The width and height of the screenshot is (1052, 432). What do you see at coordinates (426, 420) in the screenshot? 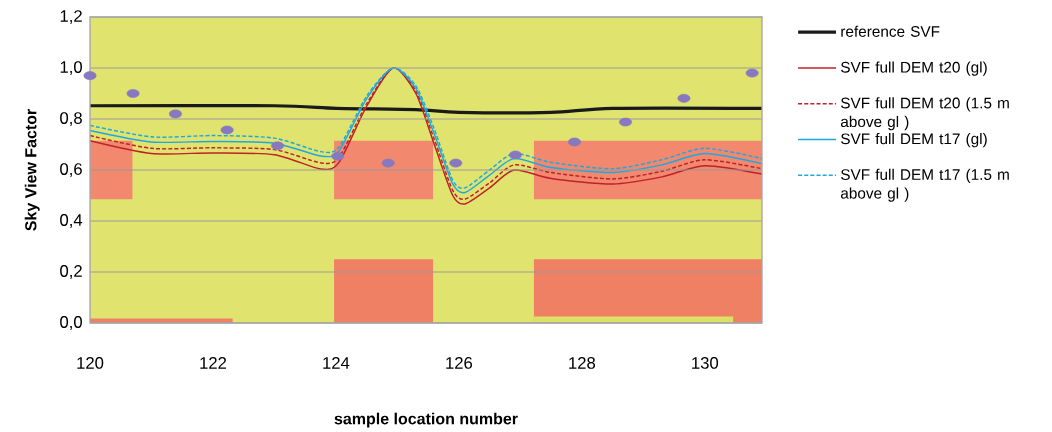
I see `x-axis-title: sample location number` at bounding box center [426, 420].